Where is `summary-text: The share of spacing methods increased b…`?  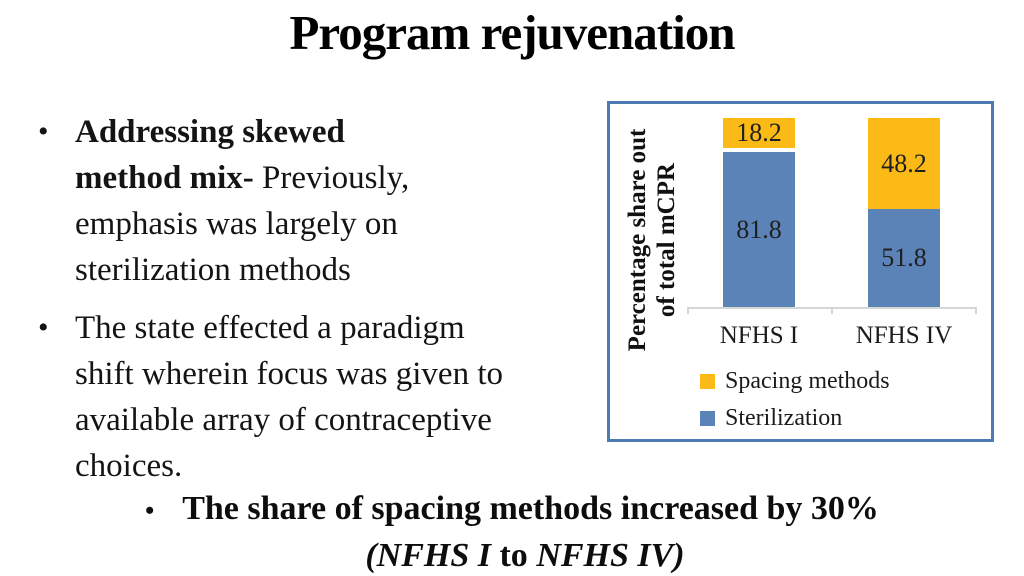 summary-text: The share of spacing methods increased b… is located at coordinates (530, 508).